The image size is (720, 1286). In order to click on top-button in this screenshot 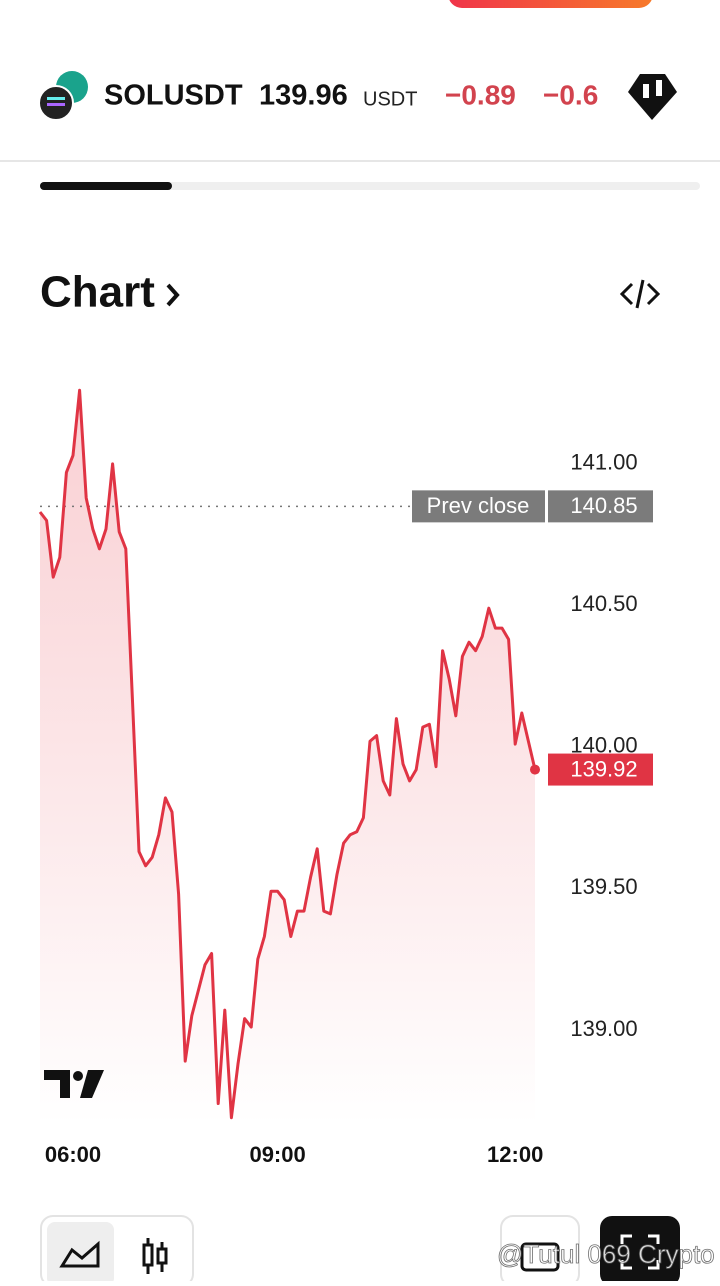, I will do `click(550, 4)`.